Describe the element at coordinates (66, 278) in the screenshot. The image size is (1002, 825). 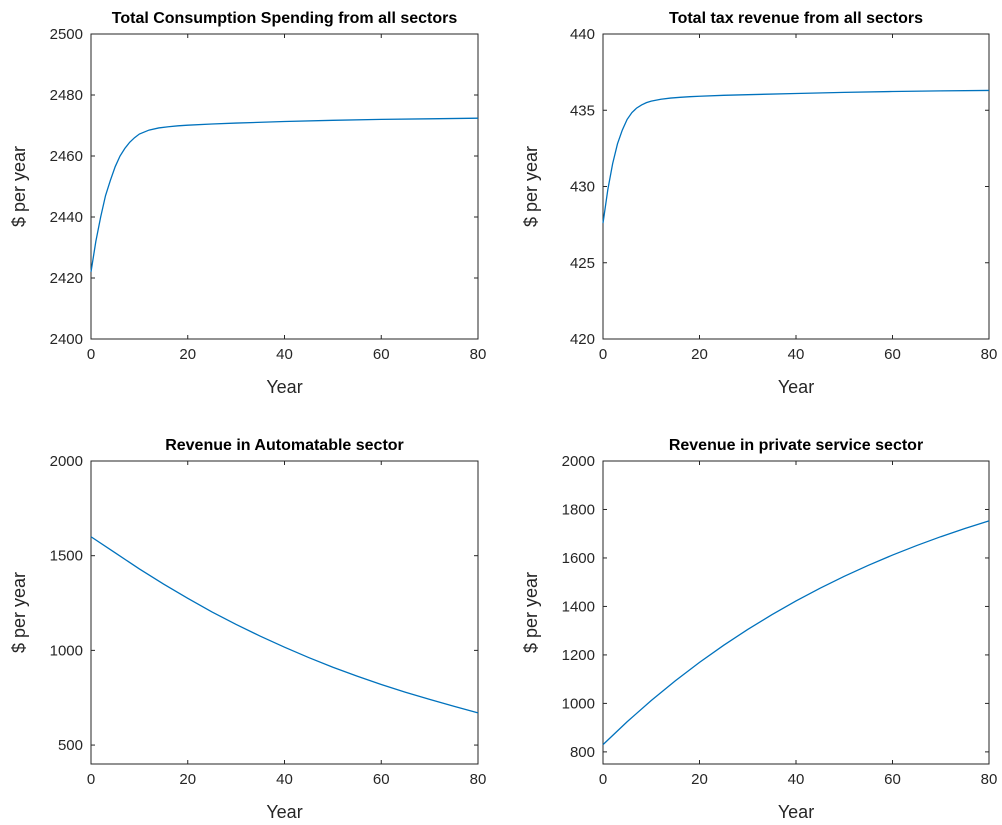
I see `y-tick-label: 2420` at that location.